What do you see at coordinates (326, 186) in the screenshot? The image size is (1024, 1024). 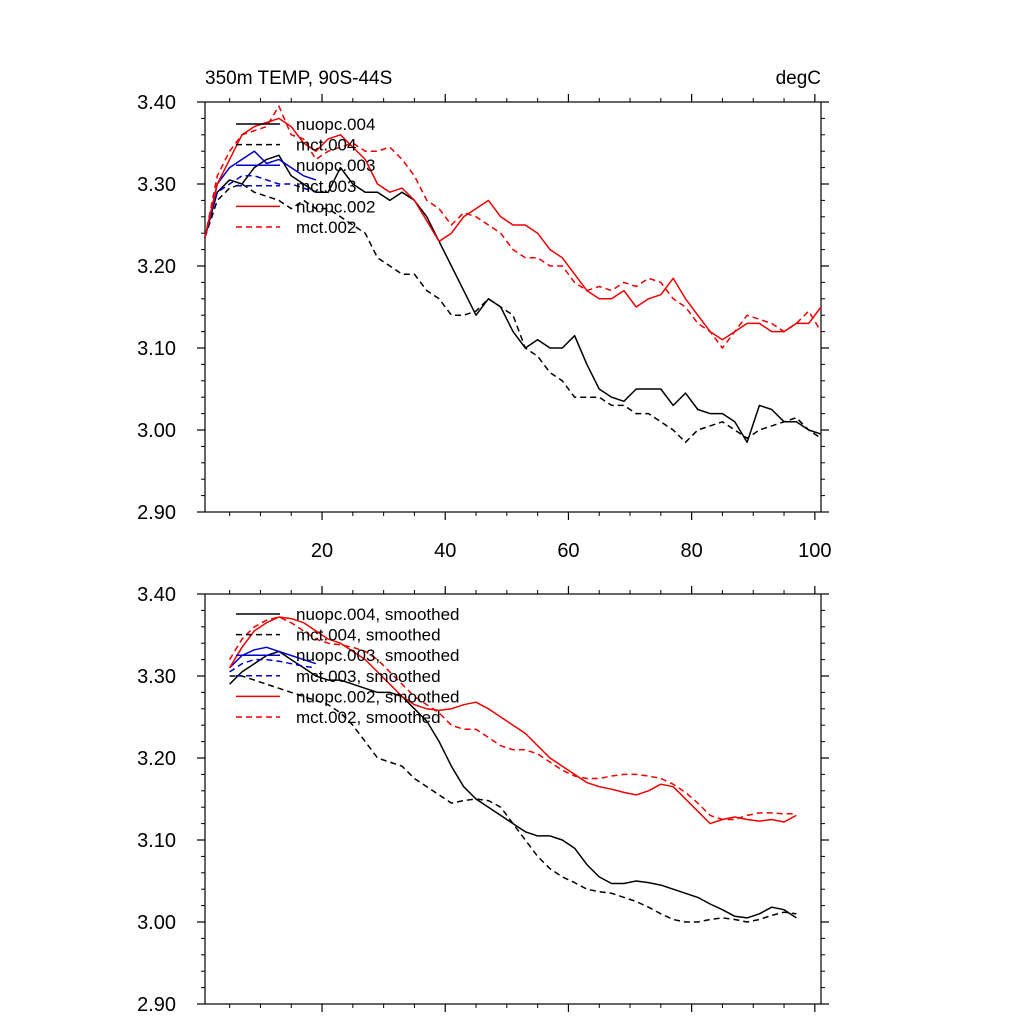 I see `top-legend-label-mct-003: mct.003` at bounding box center [326, 186].